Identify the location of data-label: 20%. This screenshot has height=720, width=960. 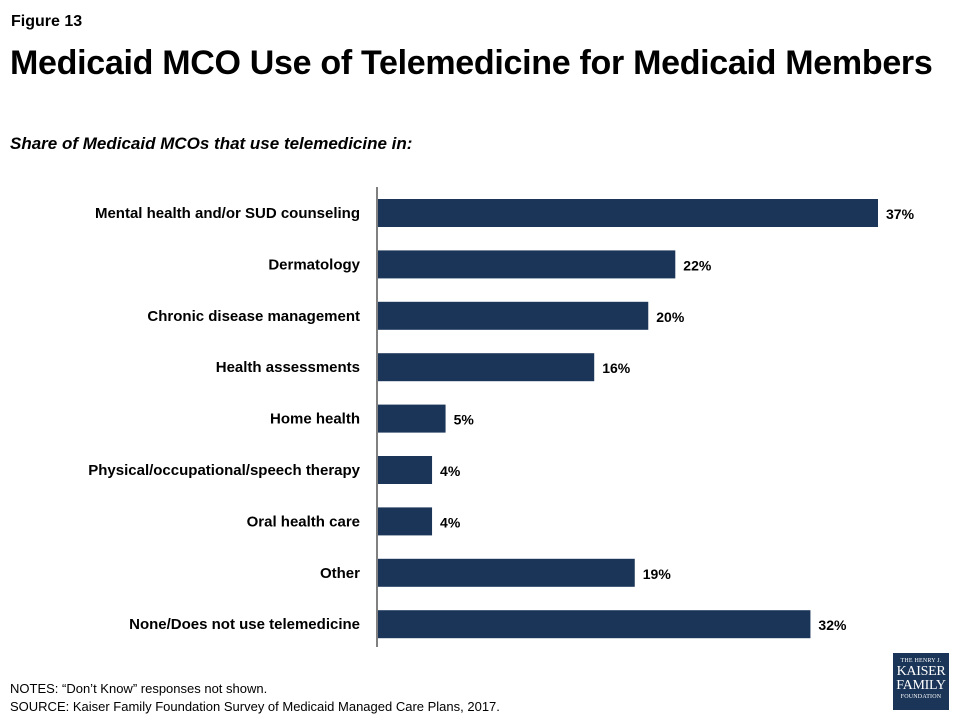
(670, 317).